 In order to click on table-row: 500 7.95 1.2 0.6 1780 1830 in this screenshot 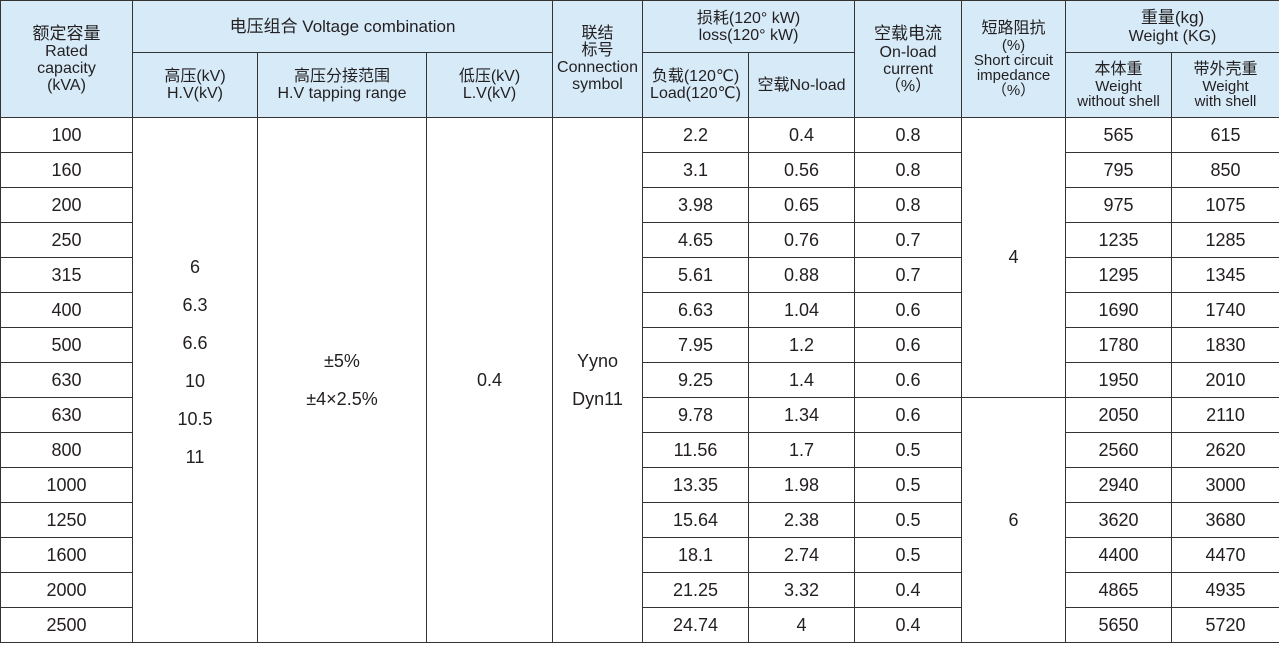, I will do `click(639, 345)`.